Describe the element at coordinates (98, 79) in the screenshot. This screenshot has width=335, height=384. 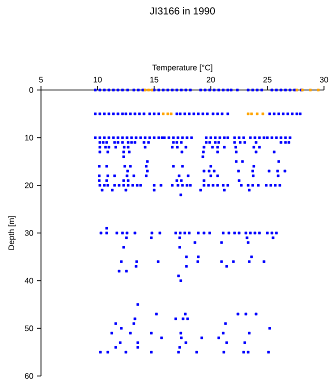
I see `x-tick-label: 10` at that location.